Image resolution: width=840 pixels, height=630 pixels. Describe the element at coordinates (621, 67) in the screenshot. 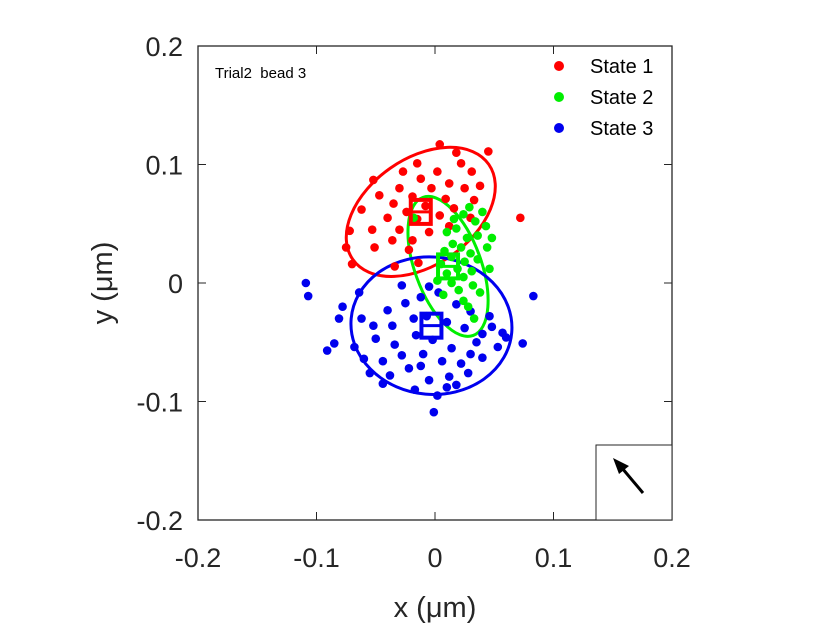

I see `legend-label: State 1` at that location.